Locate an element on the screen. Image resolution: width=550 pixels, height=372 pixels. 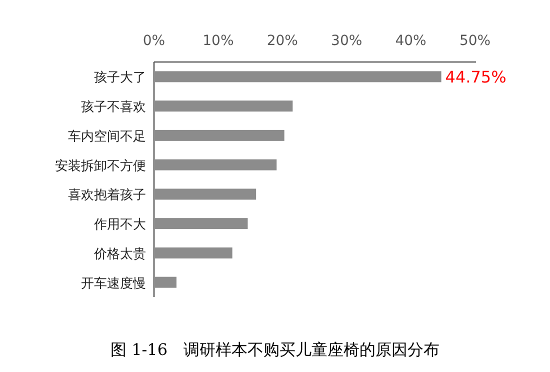
y-tick-label: 价格太贵 is located at coordinates (119, 254).